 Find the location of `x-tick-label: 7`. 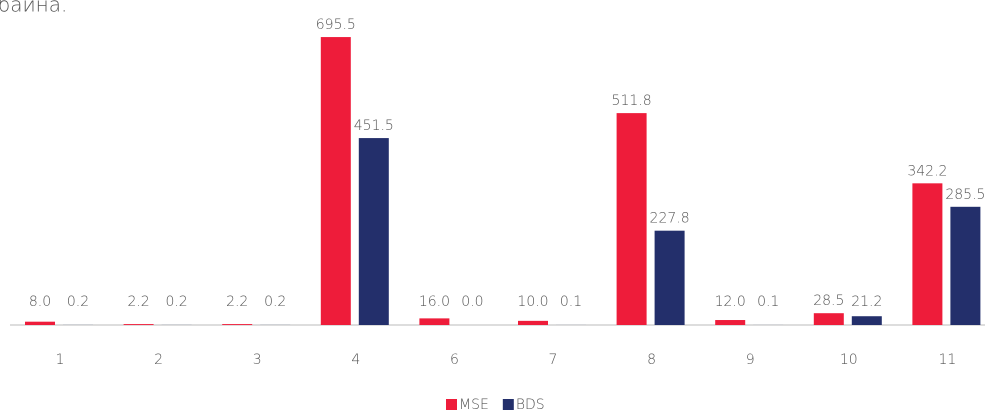

x-tick-label: 7 is located at coordinates (553, 360).